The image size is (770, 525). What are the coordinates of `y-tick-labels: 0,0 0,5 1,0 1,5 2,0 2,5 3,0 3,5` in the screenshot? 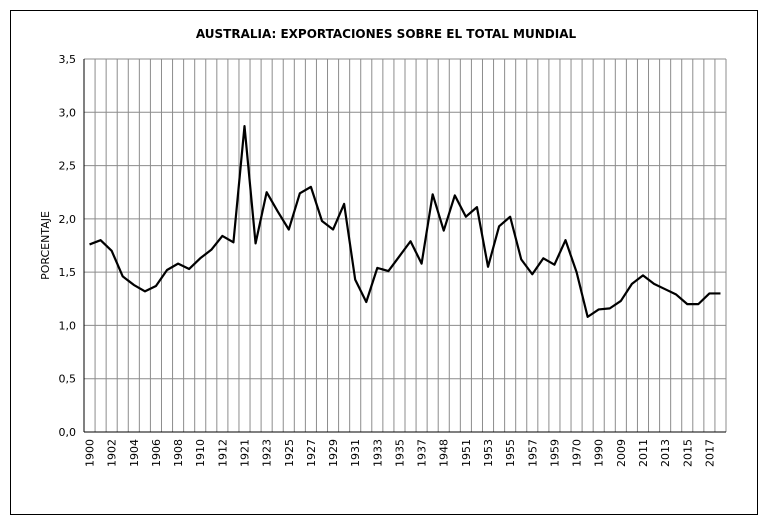 It's located at (68, 246).